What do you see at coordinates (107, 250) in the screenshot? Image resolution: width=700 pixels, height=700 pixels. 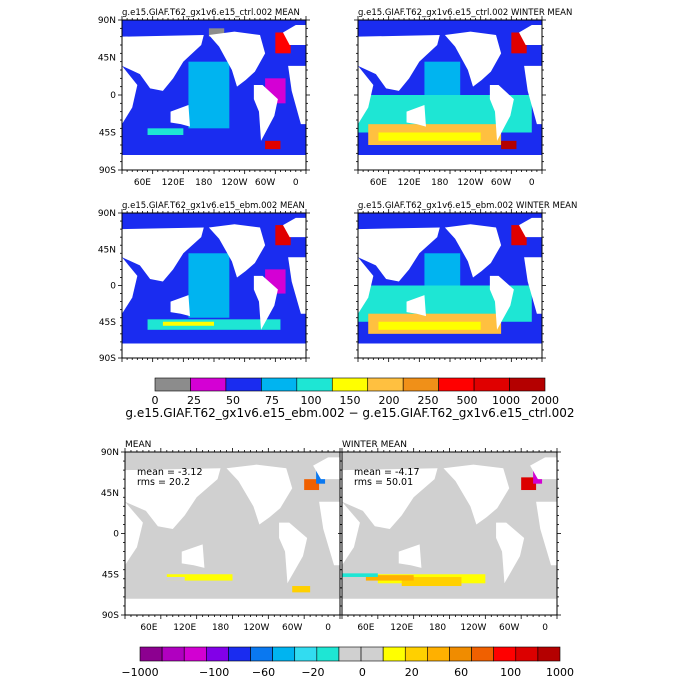 I see `y-tick-label: 45N` at bounding box center [107, 250].